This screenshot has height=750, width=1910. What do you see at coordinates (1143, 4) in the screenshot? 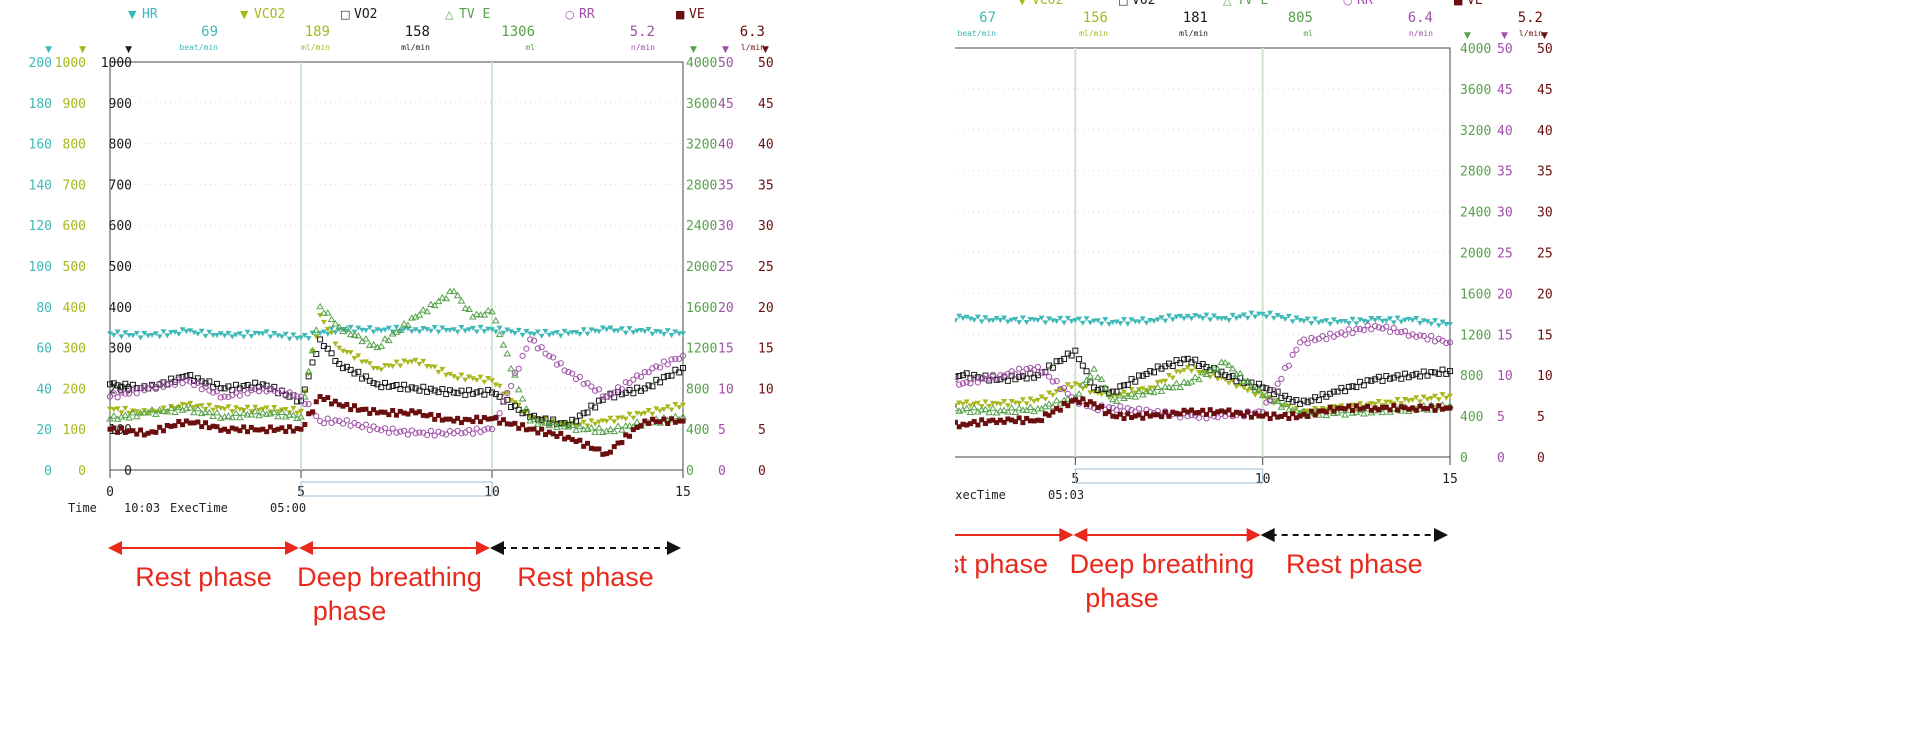
I see `vo2-legend-name: VO2` at bounding box center [1143, 4].